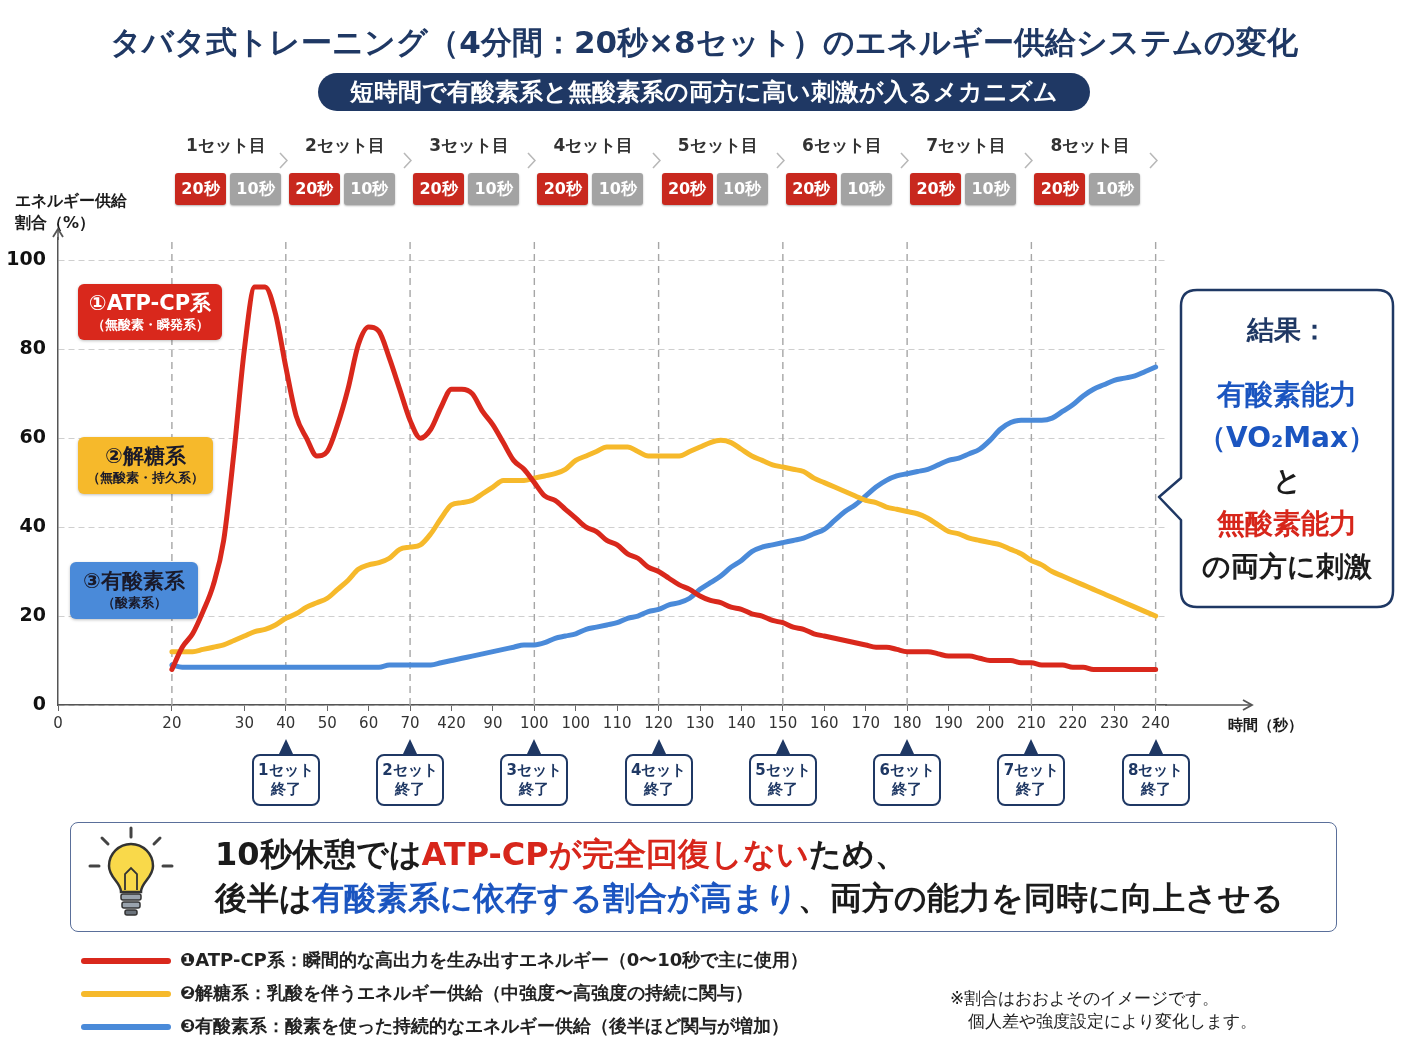  Describe the element at coordinates (172, 722) in the screenshot. I see `x-tick-label: 20` at that location.